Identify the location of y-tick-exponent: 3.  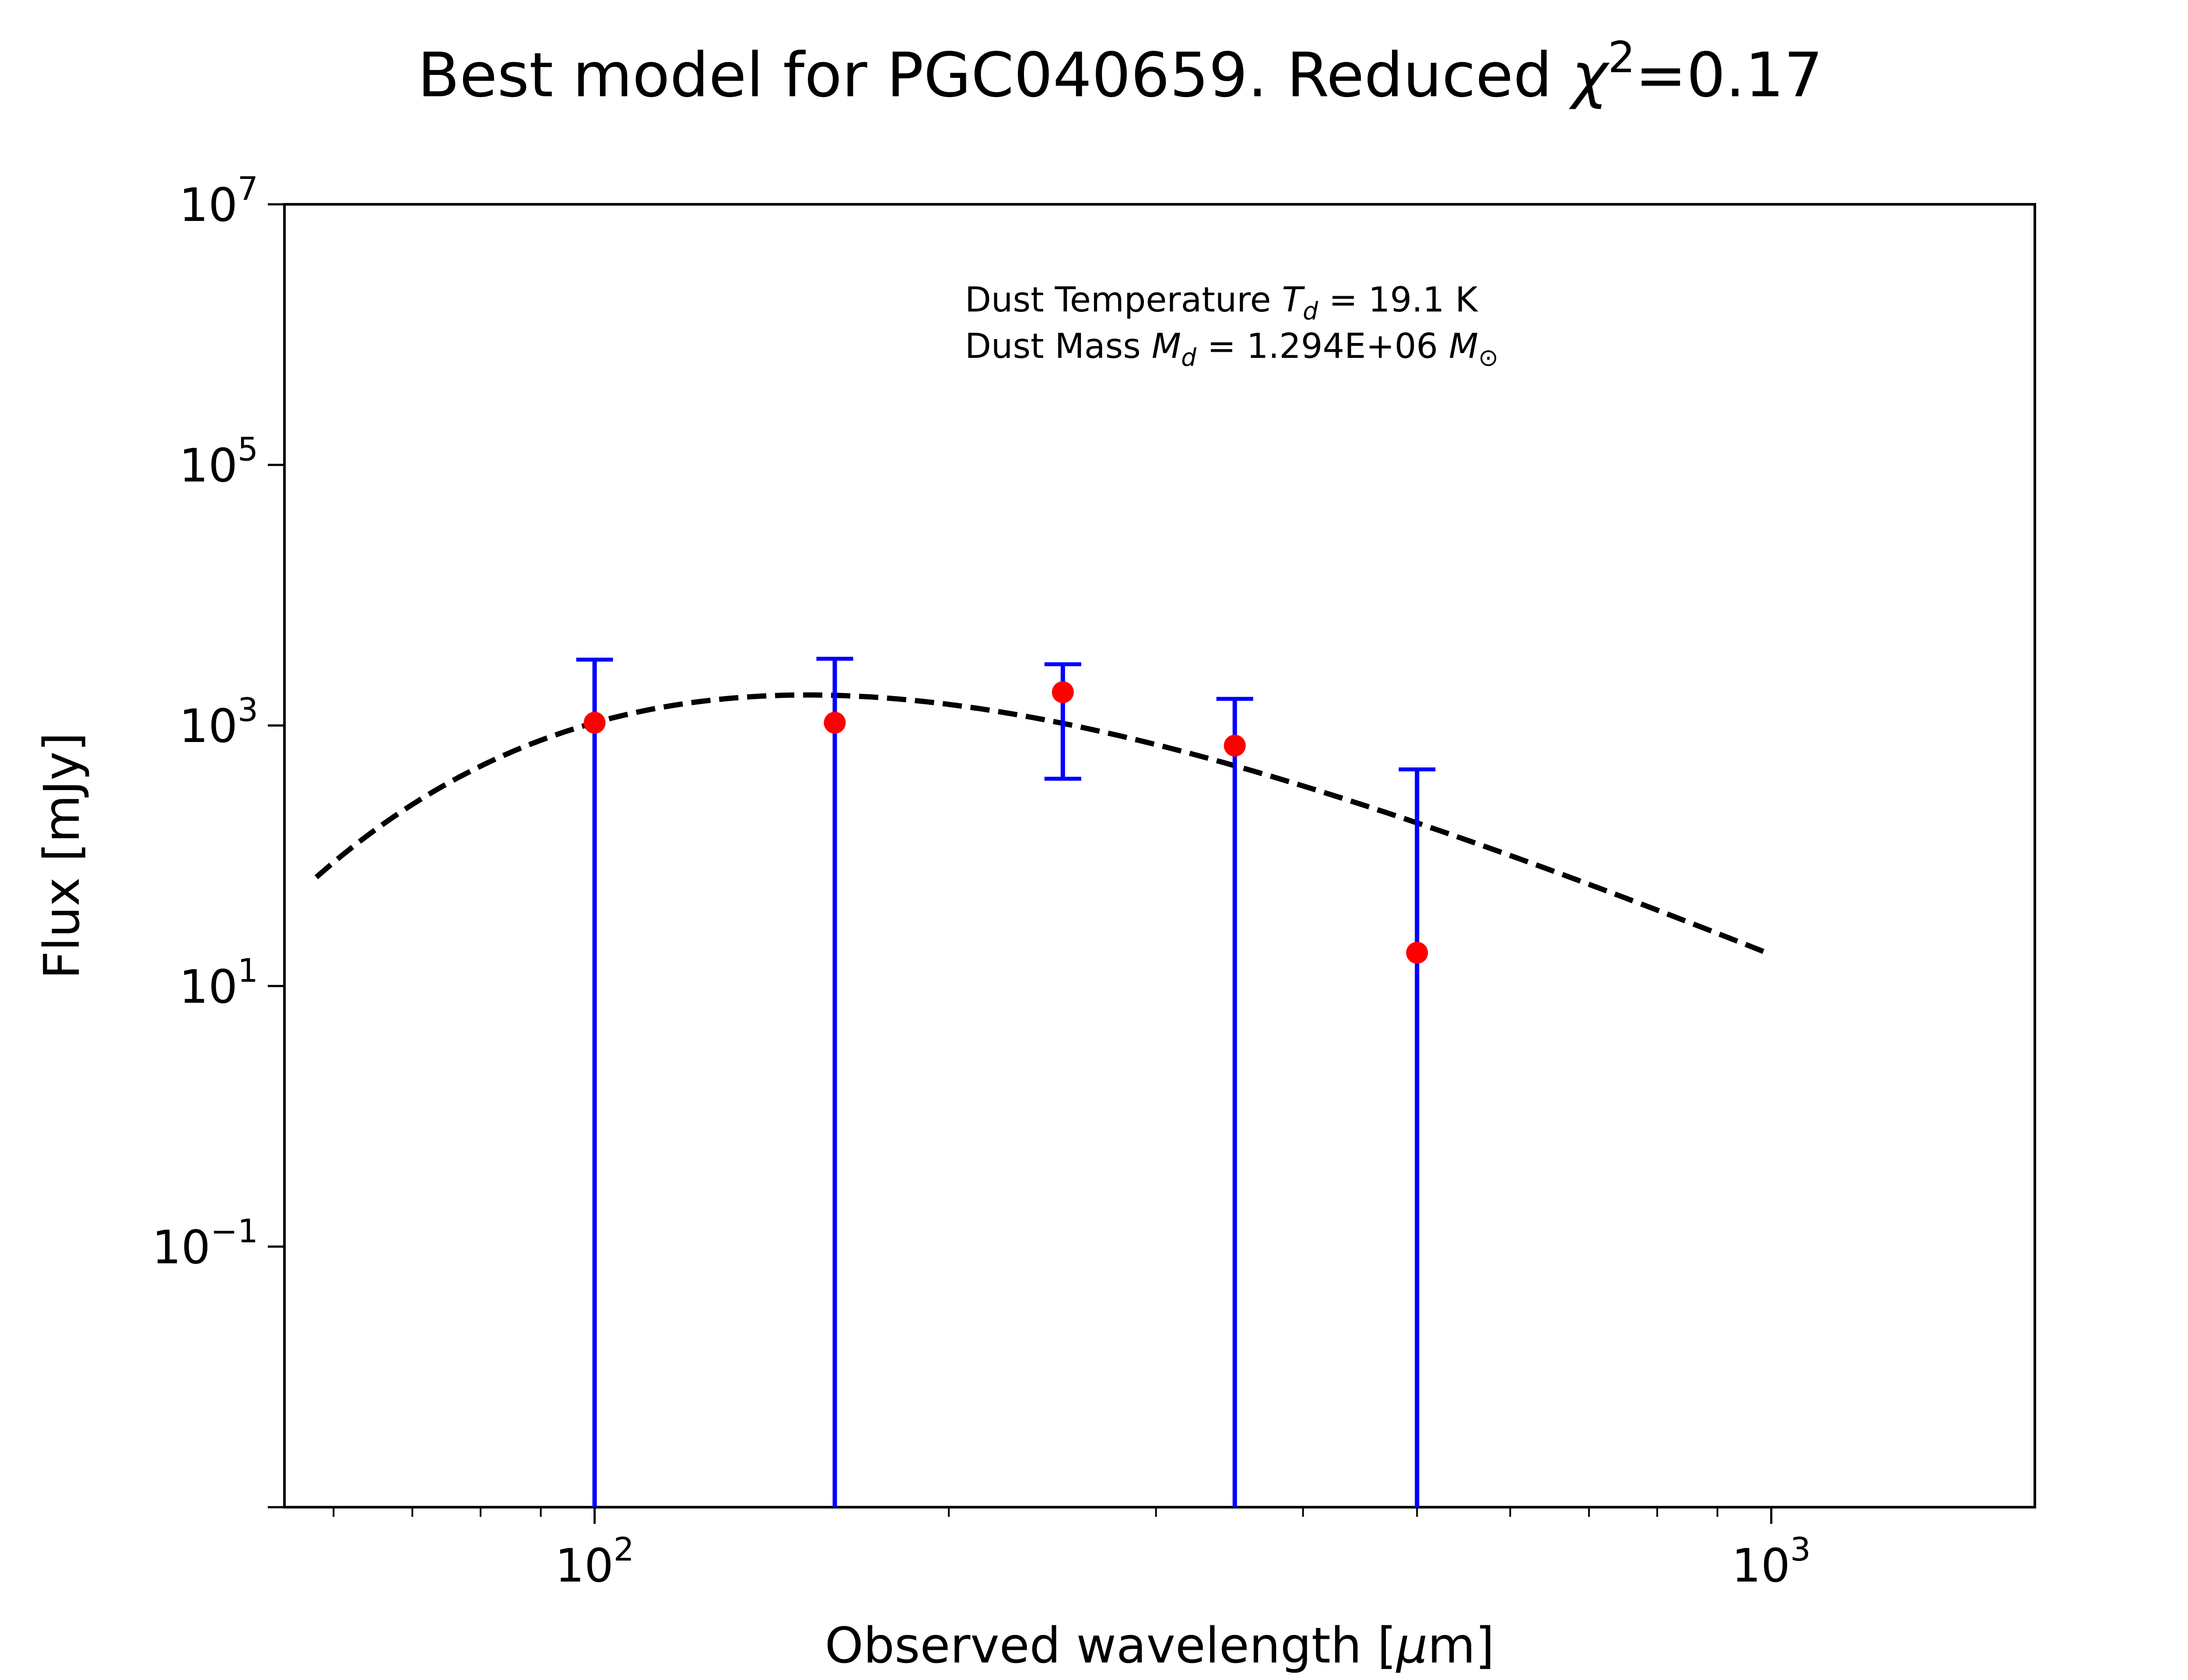
(248, 710).